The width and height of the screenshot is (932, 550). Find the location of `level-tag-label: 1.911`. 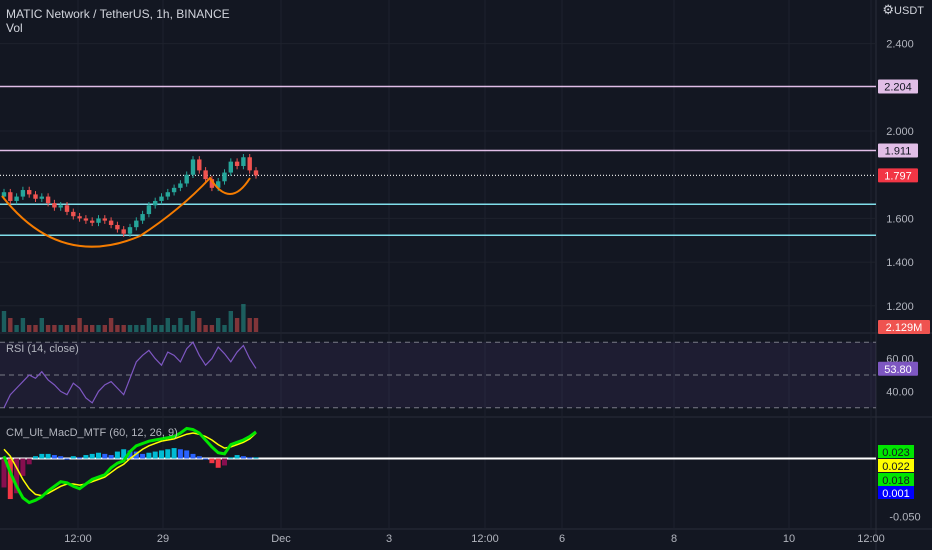

level-tag-label: 1.911 is located at coordinates (898, 151).